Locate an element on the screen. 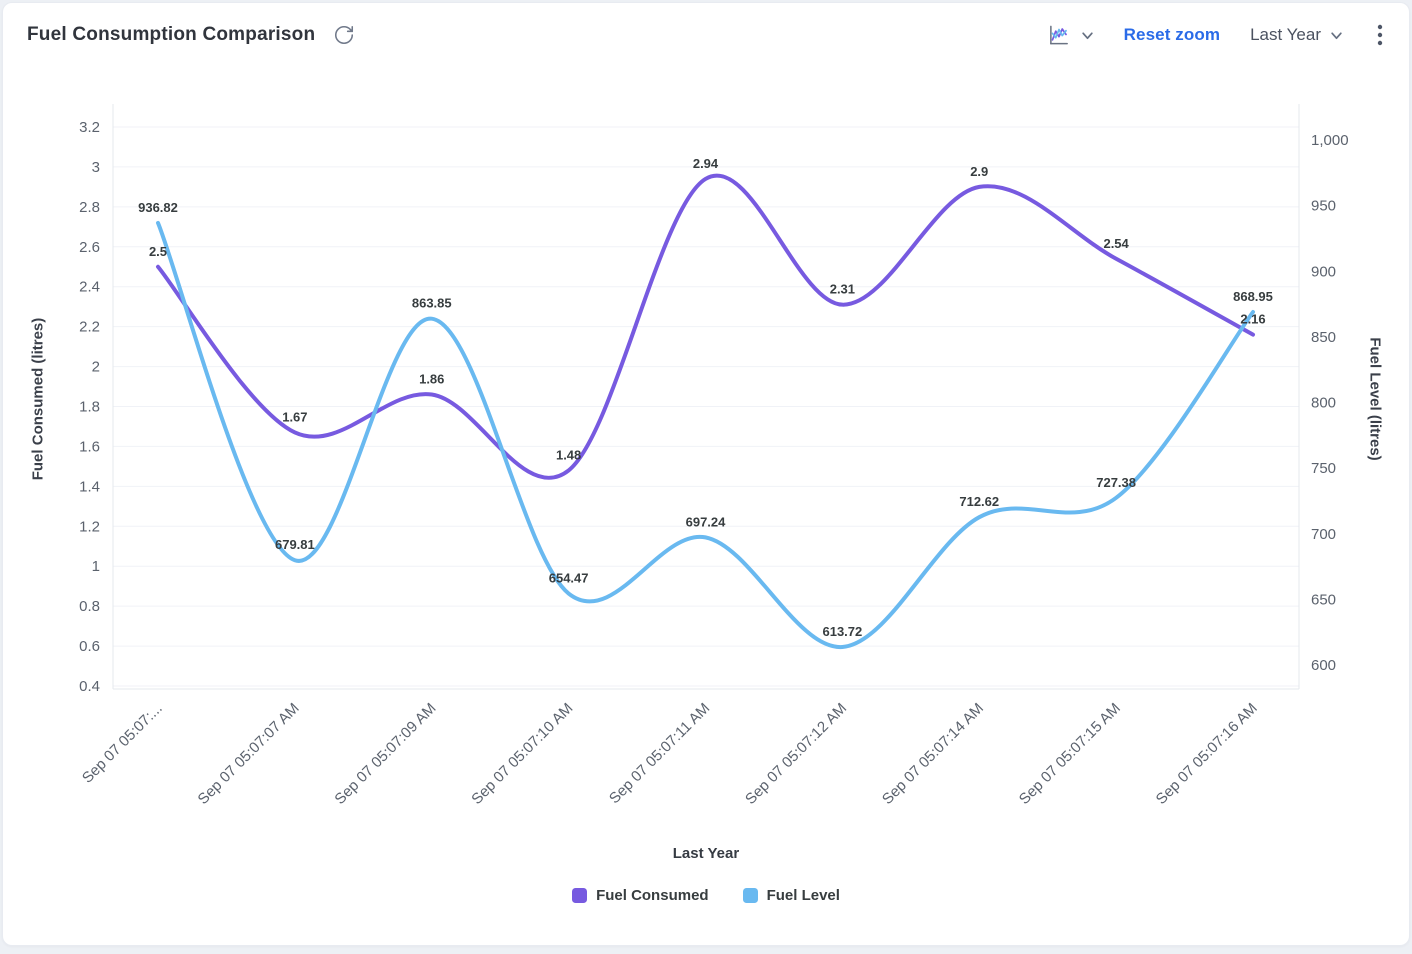  data-label: 712.62 is located at coordinates (979, 501).